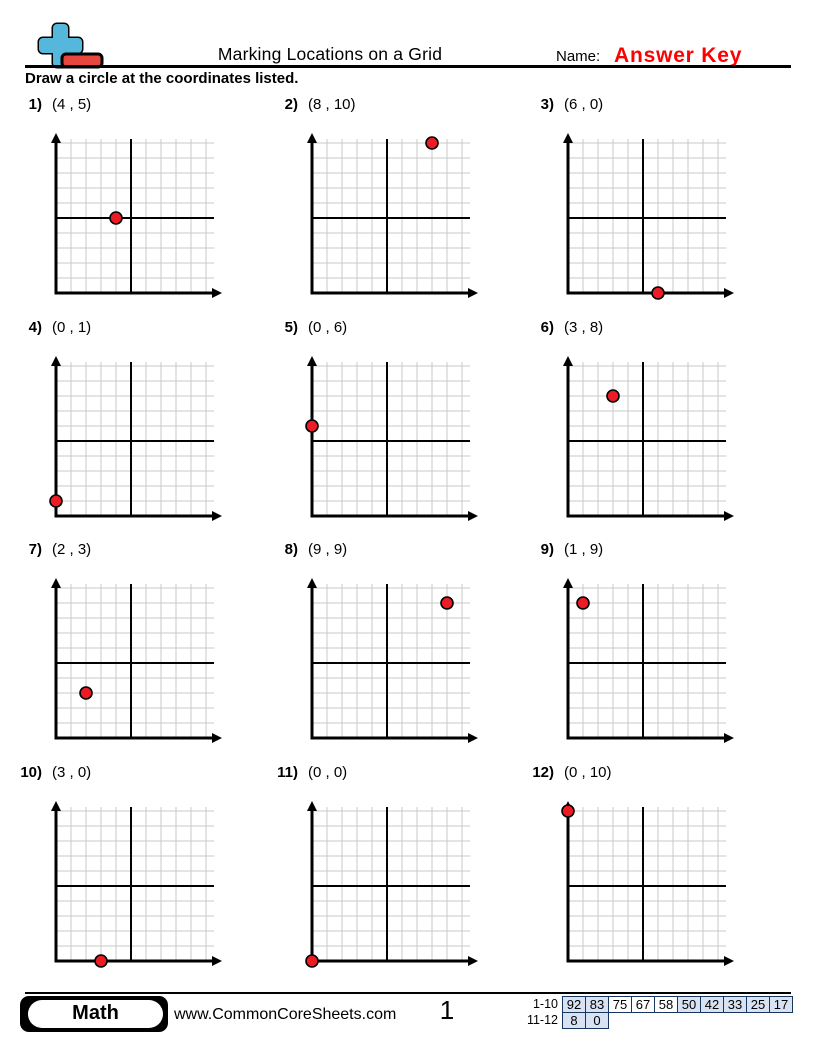 The height and width of the screenshot is (1056, 816). I want to click on score-table: 1-10 92 83 75 67 58 50 42 33 25 17 11-12 8 0, so click(652, 1012).